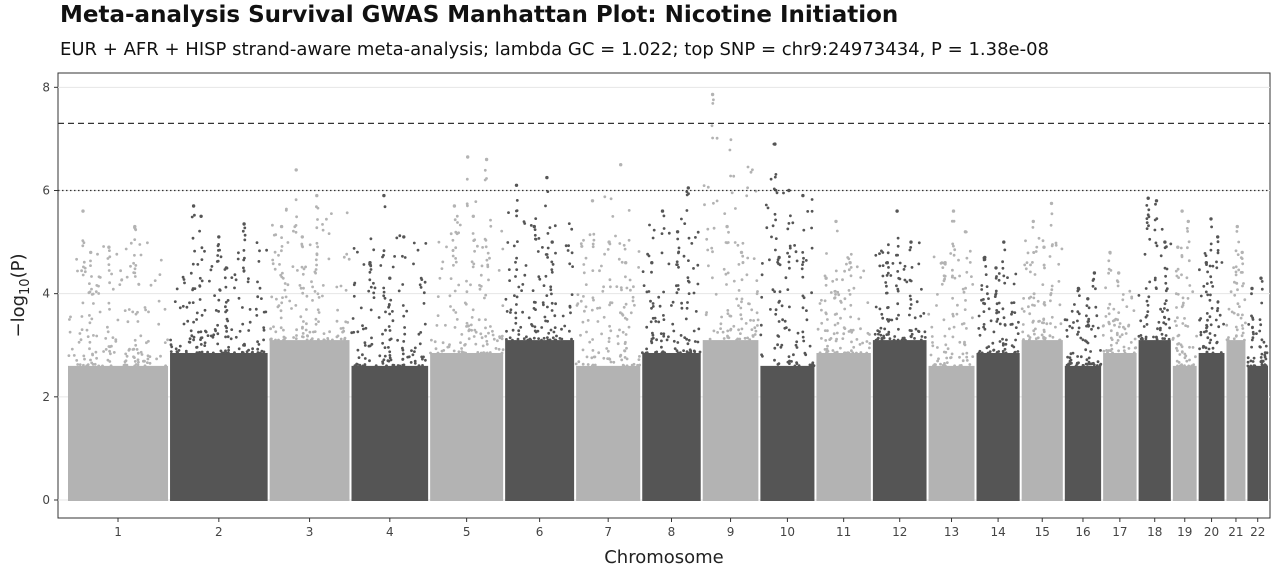 Image resolution: width=1280 pixels, height=572 pixels. I want to click on chromosome-13-points, so click(951, 355).